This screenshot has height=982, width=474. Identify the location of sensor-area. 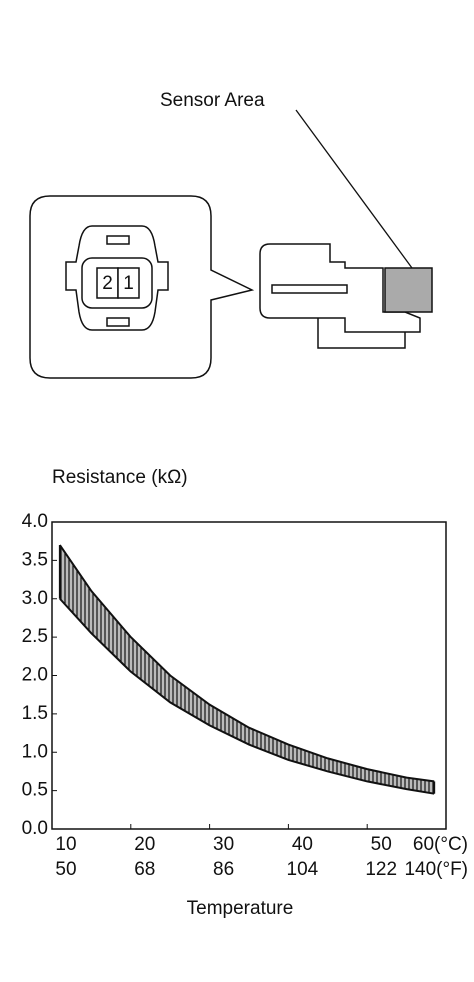
(408, 290).